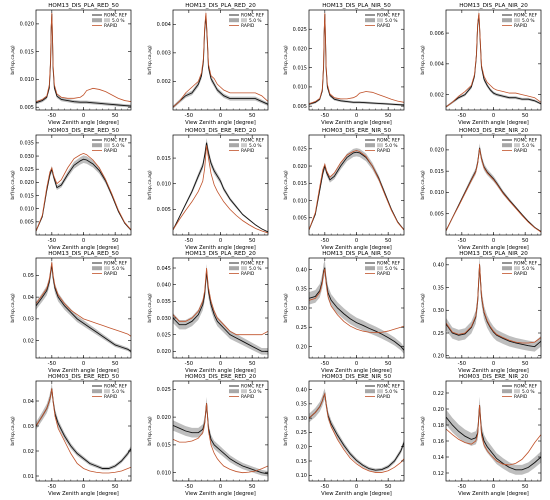 This screenshot has height=500, width=550. I want to click on y-tick-label: 0.002, so click(164, 82).